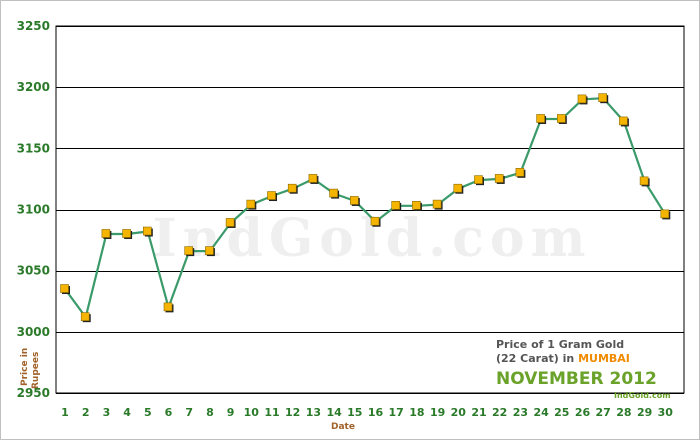 The width and height of the screenshot is (700, 440). What do you see at coordinates (127, 412) in the screenshot?
I see `x-tick-label-3: 4` at bounding box center [127, 412].